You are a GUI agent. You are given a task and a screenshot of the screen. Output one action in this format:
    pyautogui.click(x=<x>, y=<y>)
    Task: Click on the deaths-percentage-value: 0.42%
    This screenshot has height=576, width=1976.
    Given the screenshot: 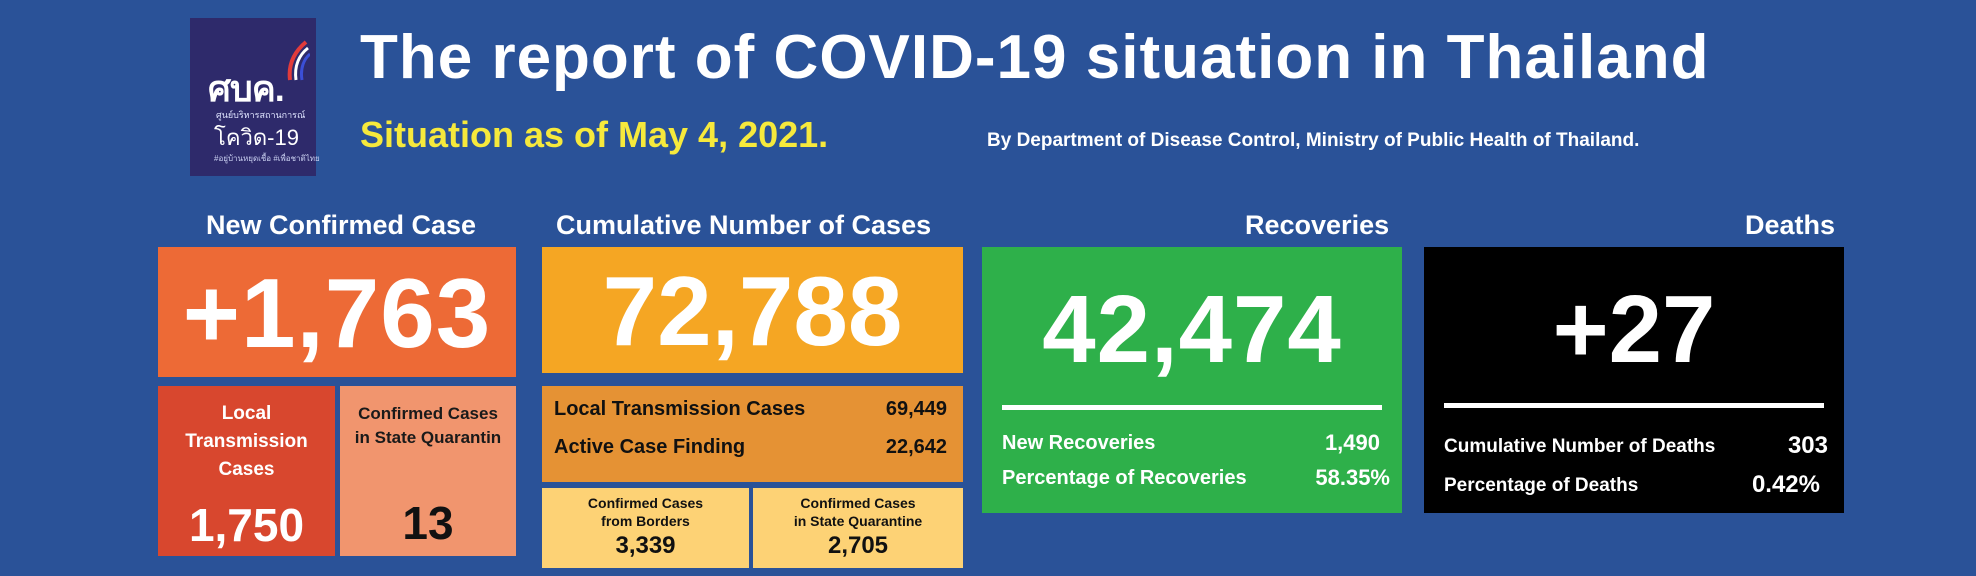 What is the action you would take?
    pyautogui.click(x=1785, y=484)
    